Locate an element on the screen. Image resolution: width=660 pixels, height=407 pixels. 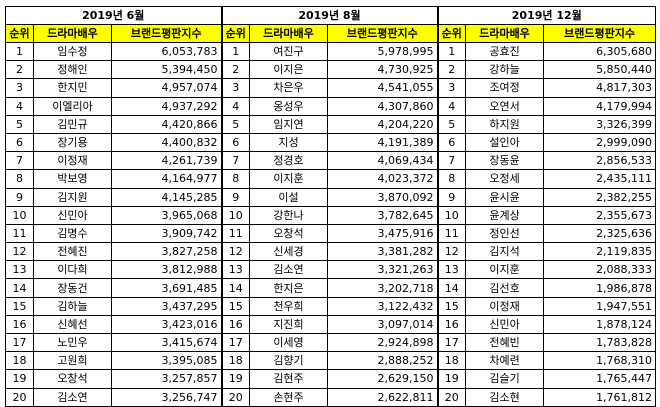
actor-name-cell: 신혜선 is located at coordinates (72, 324).